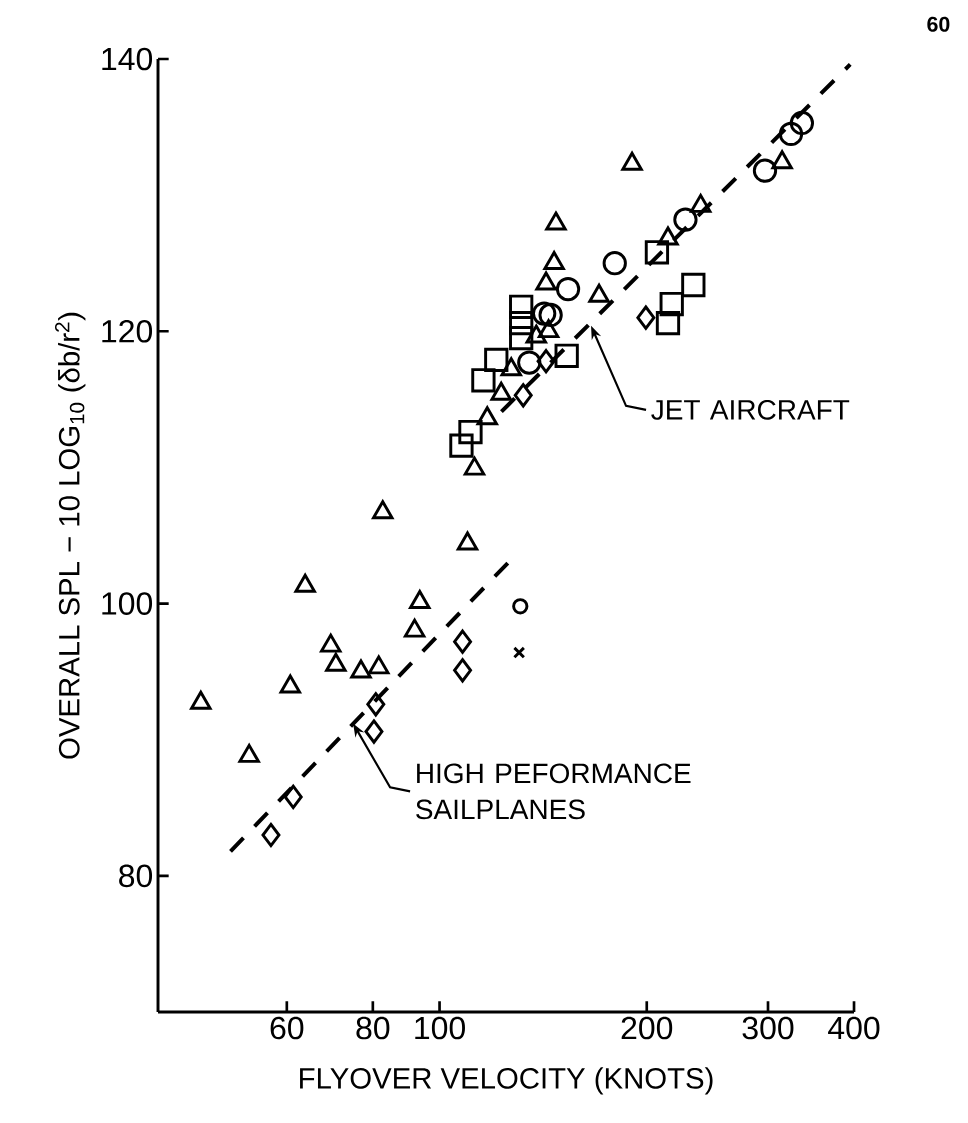  Describe the element at coordinates (506, 1081) in the screenshot. I see `x-axis-title: FLYOVER VELOCITY (KNOTS)` at that location.